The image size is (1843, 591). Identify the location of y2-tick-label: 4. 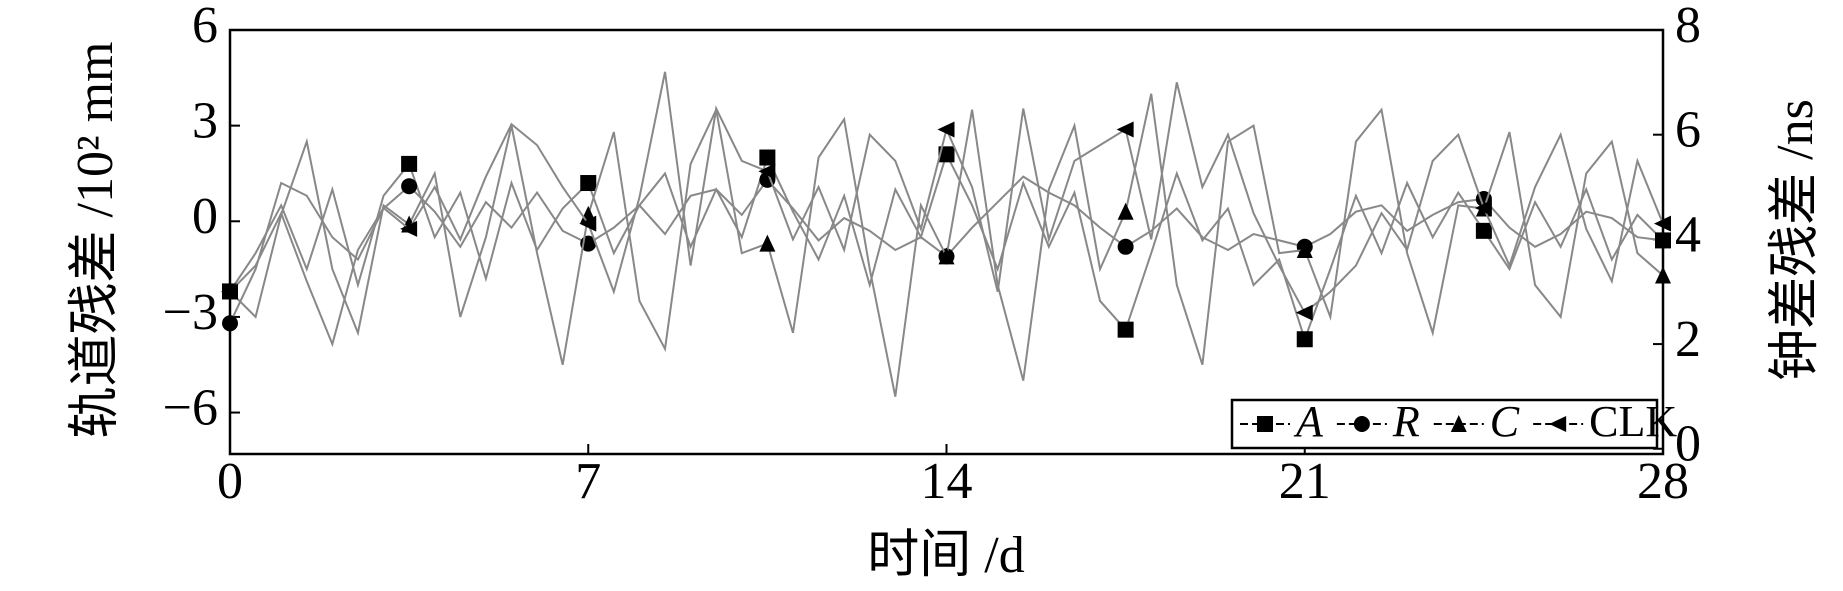
(1688, 234).